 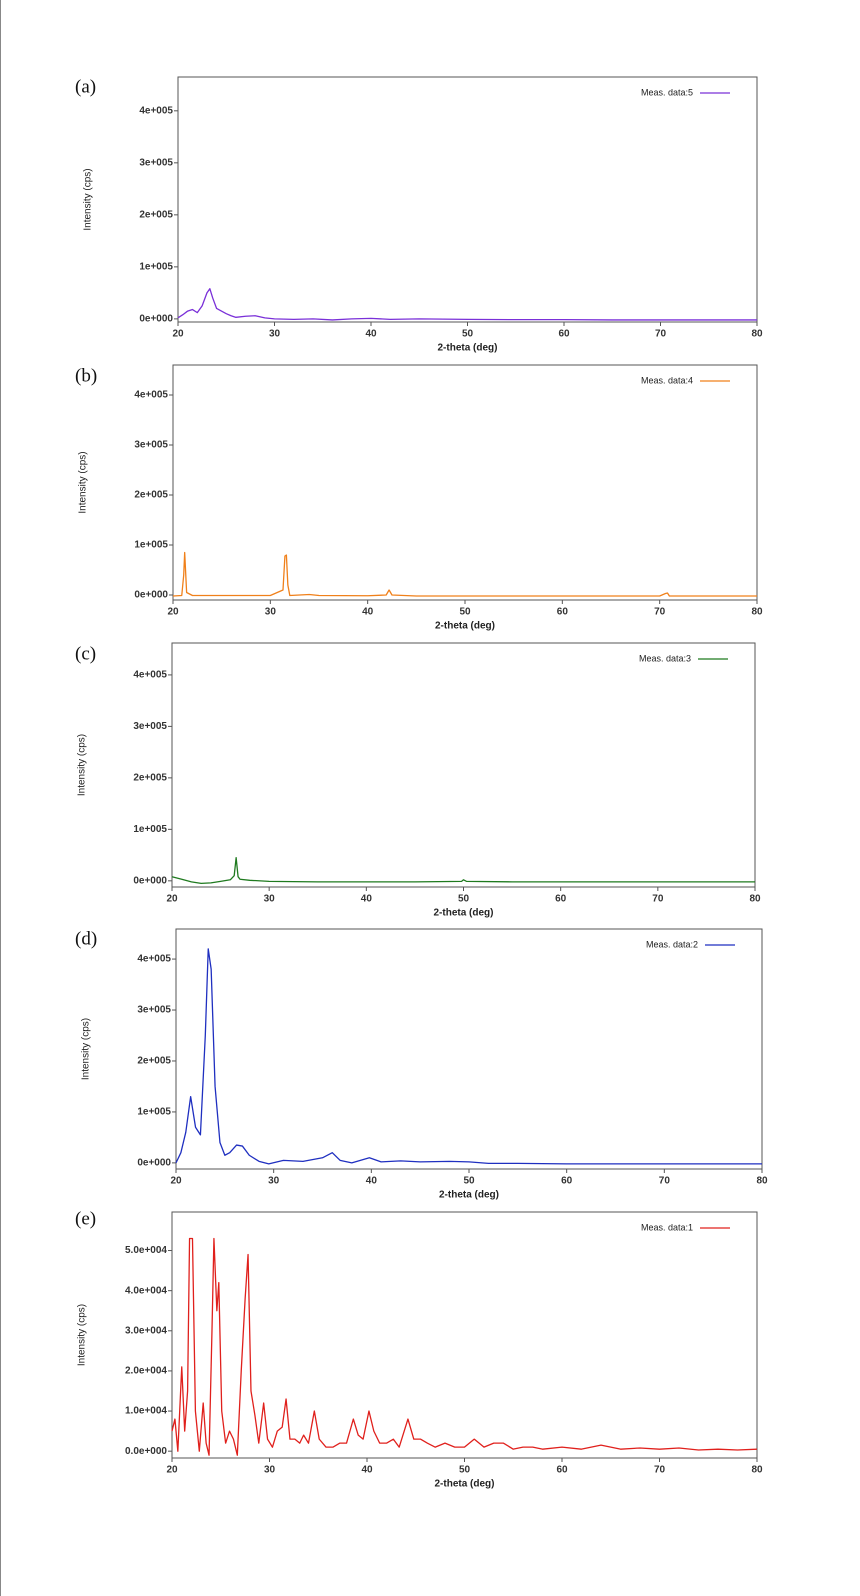 What do you see at coordinates (672, 944) in the screenshot?
I see `legend-label: Meas. data:2` at bounding box center [672, 944].